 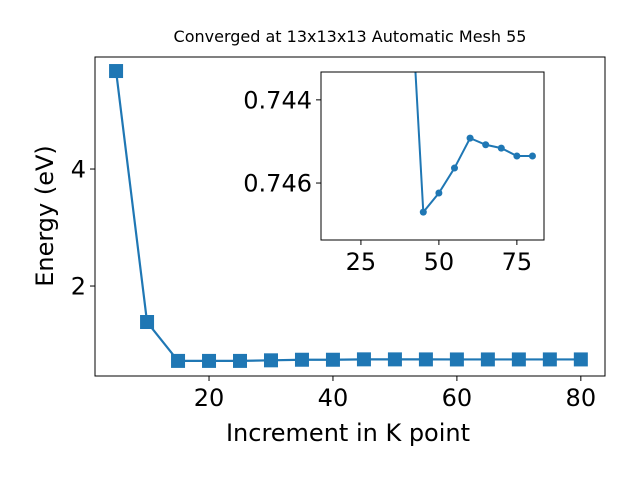 What do you see at coordinates (78, 170) in the screenshot?
I see `y-tick-label: 4` at bounding box center [78, 170].